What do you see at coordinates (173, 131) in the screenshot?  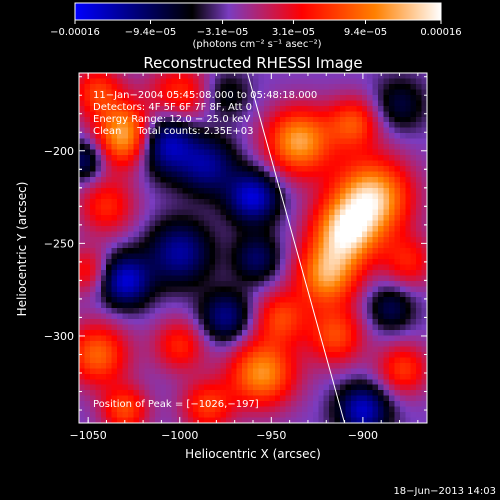 I see `clean-total-counts-annotation: Clean Total counts: 2.35E+03` at bounding box center [173, 131].